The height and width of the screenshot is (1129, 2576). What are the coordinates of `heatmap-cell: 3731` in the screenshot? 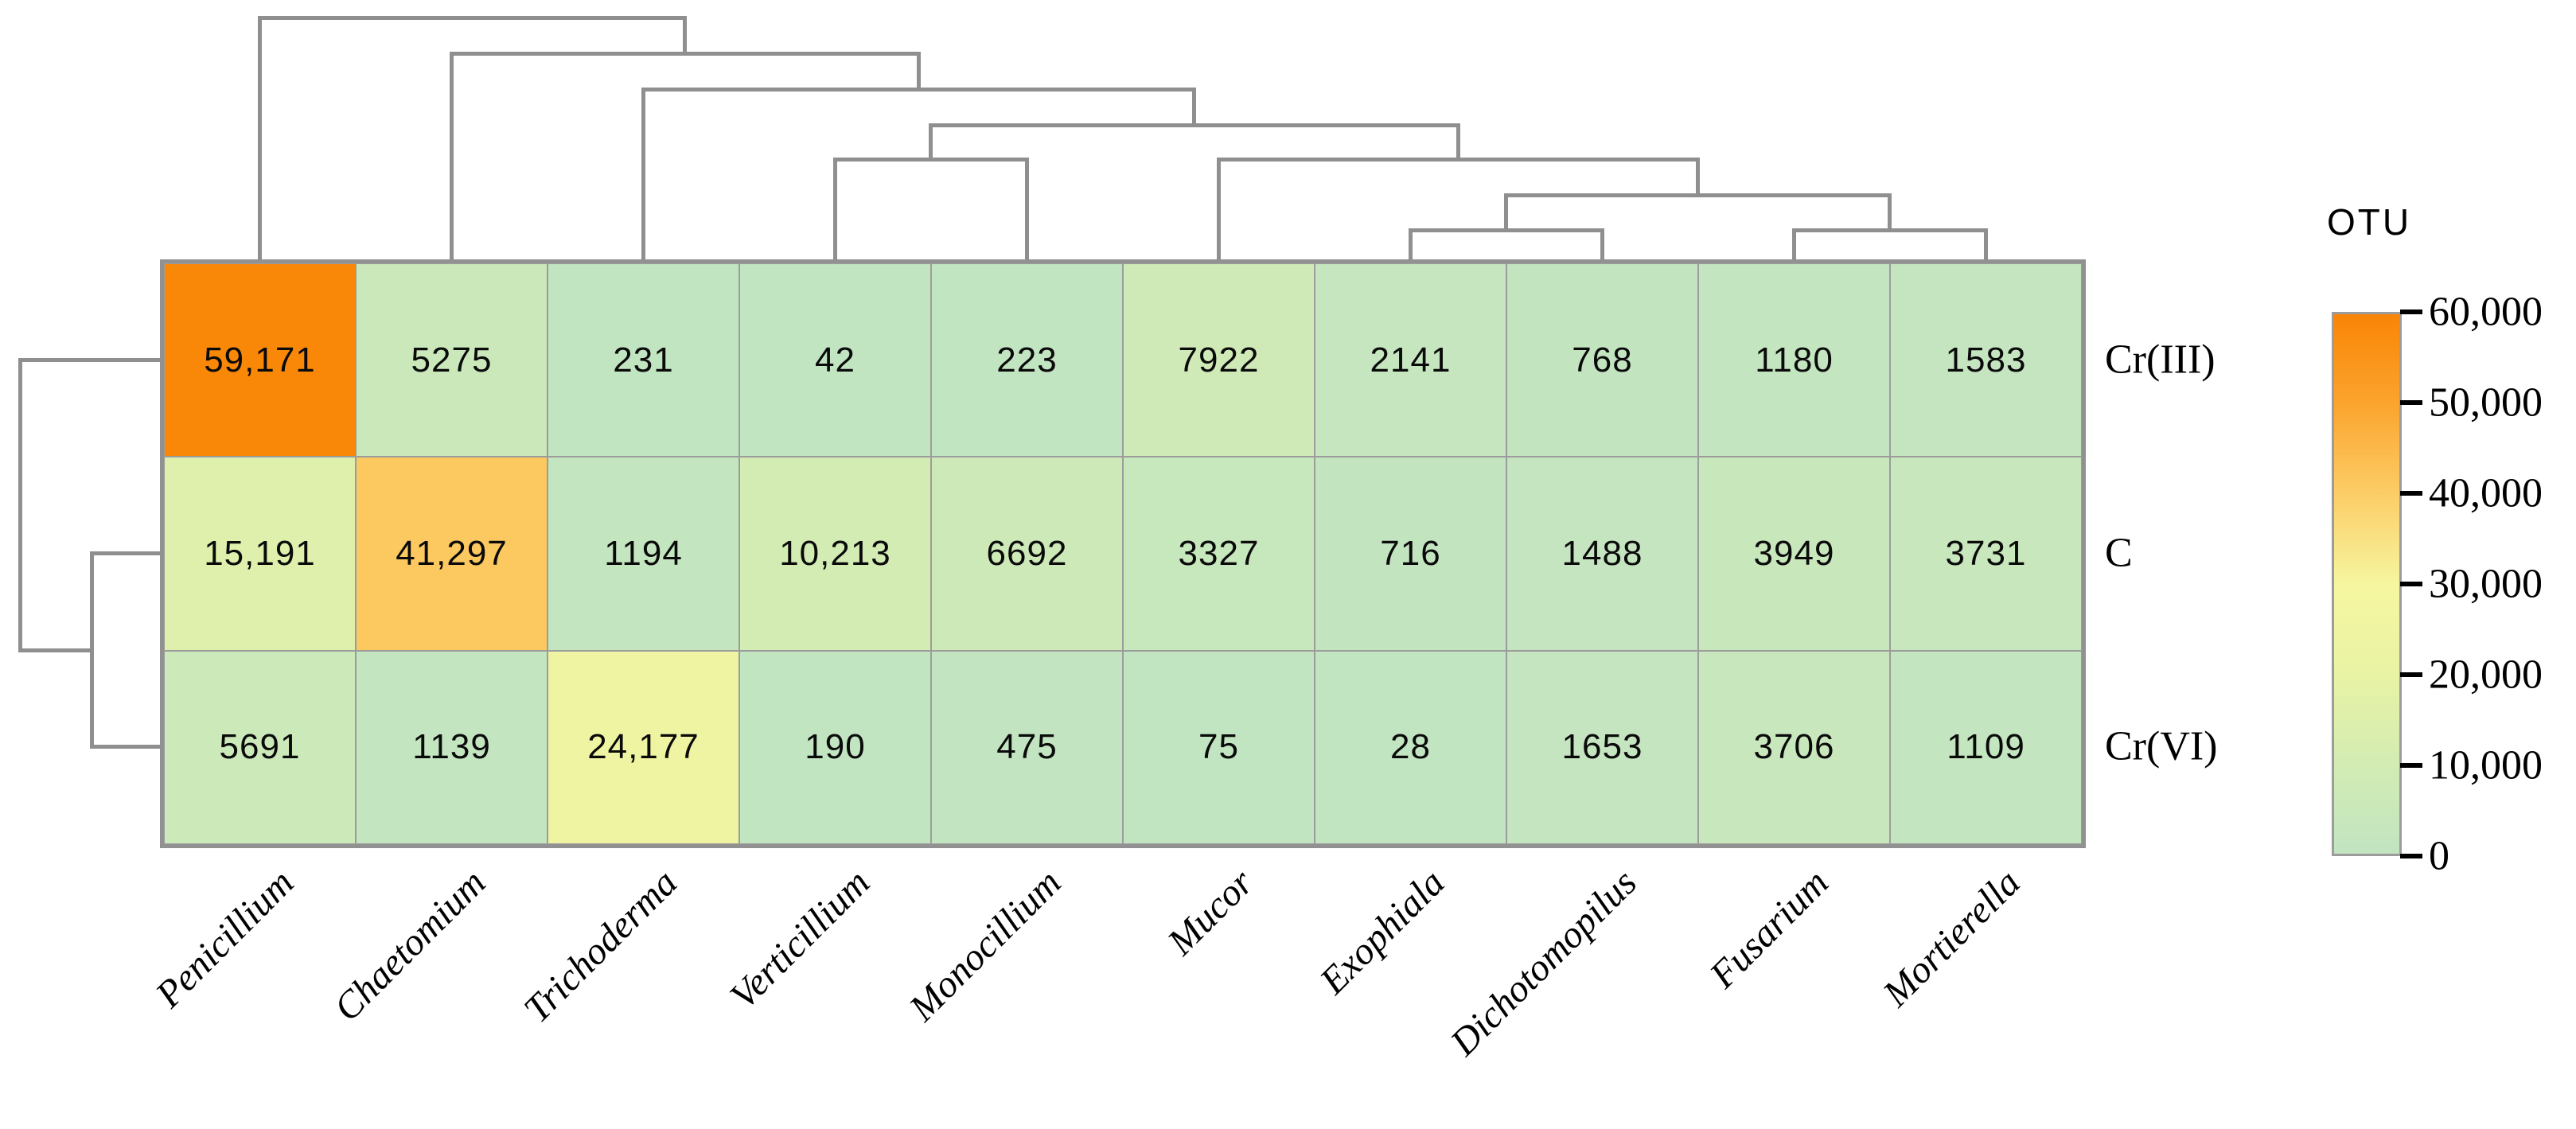 It's located at (1986, 554).